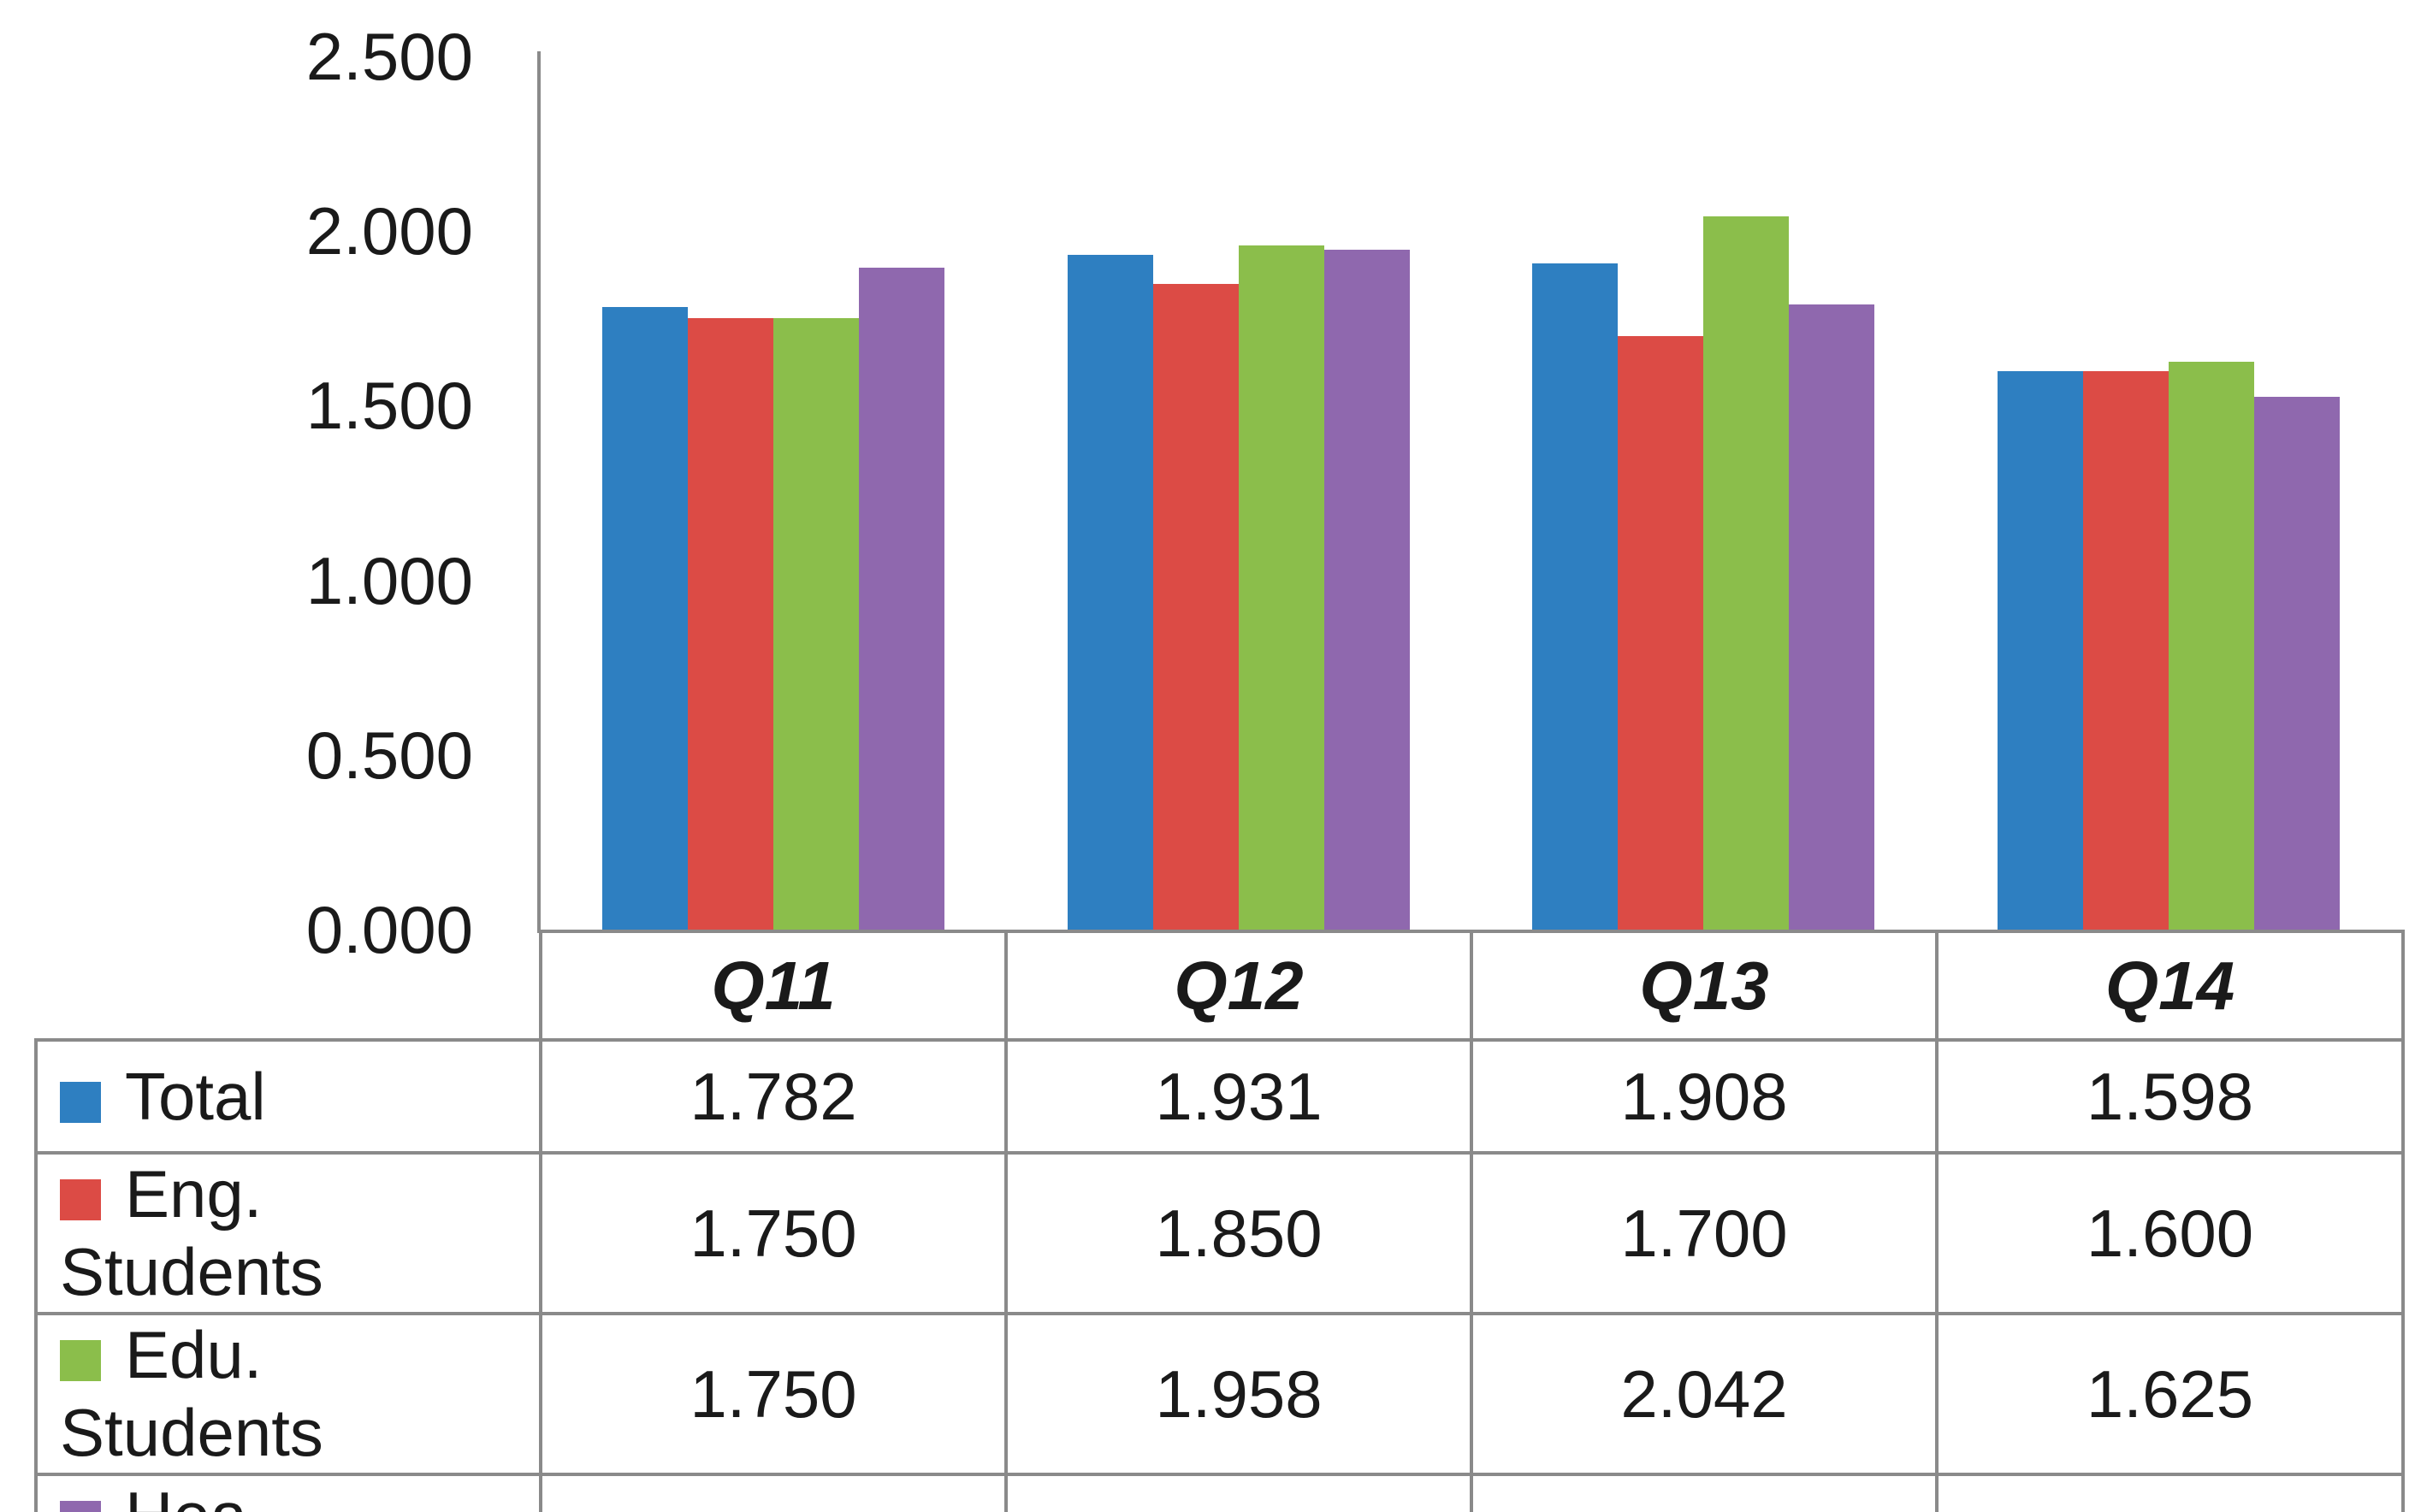 This screenshot has width=2421, height=1512. What do you see at coordinates (1704, 1394) in the screenshot?
I see `table-cell-edu-students-q13: 2.042` at bounding box center [1704, 1394].